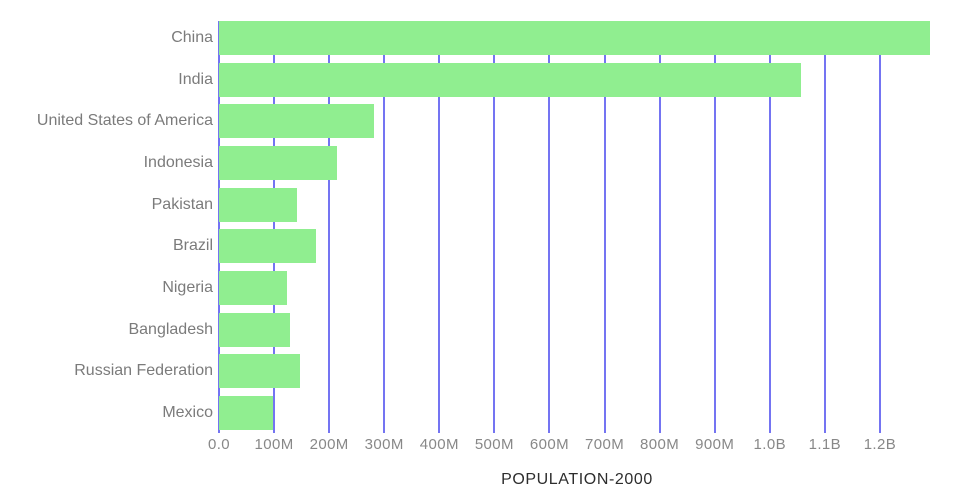 This screenshot has width=960, height=500. What do you see at coordinates (824, 227) in the screenshot?
I see `gridline-1.1B` at bounding box center [824, 227].